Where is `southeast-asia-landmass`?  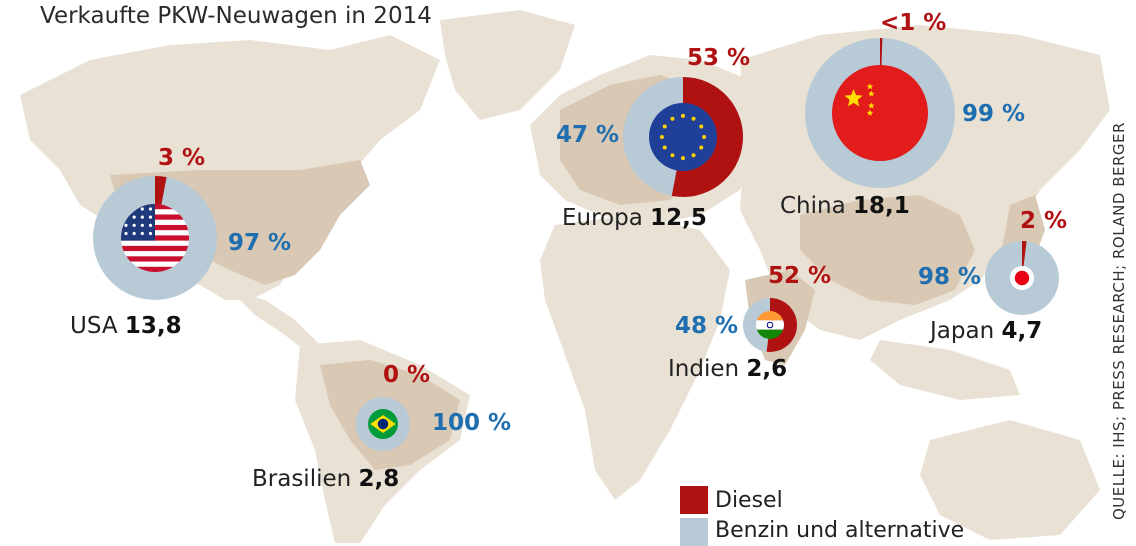 southeast-asia-landmass is located at coordinates (945, 370).